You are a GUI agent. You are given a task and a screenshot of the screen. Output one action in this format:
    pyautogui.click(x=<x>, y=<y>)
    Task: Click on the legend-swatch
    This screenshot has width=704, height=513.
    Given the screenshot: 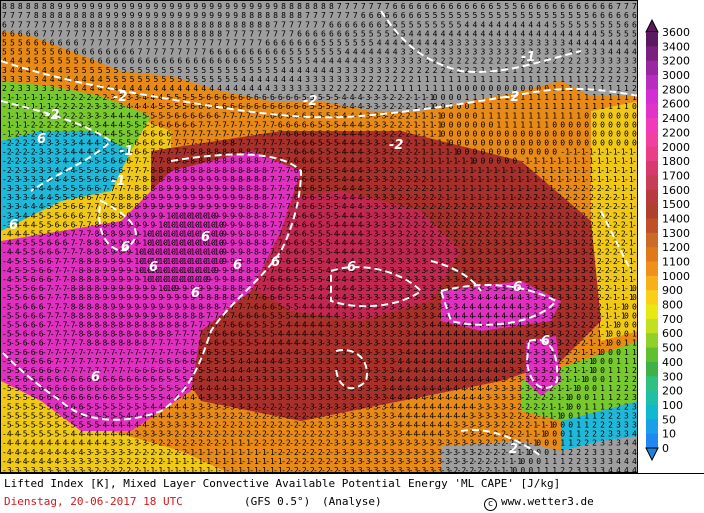 What is the action you would take?
    pyautogui.click(x=652, y=255)
    